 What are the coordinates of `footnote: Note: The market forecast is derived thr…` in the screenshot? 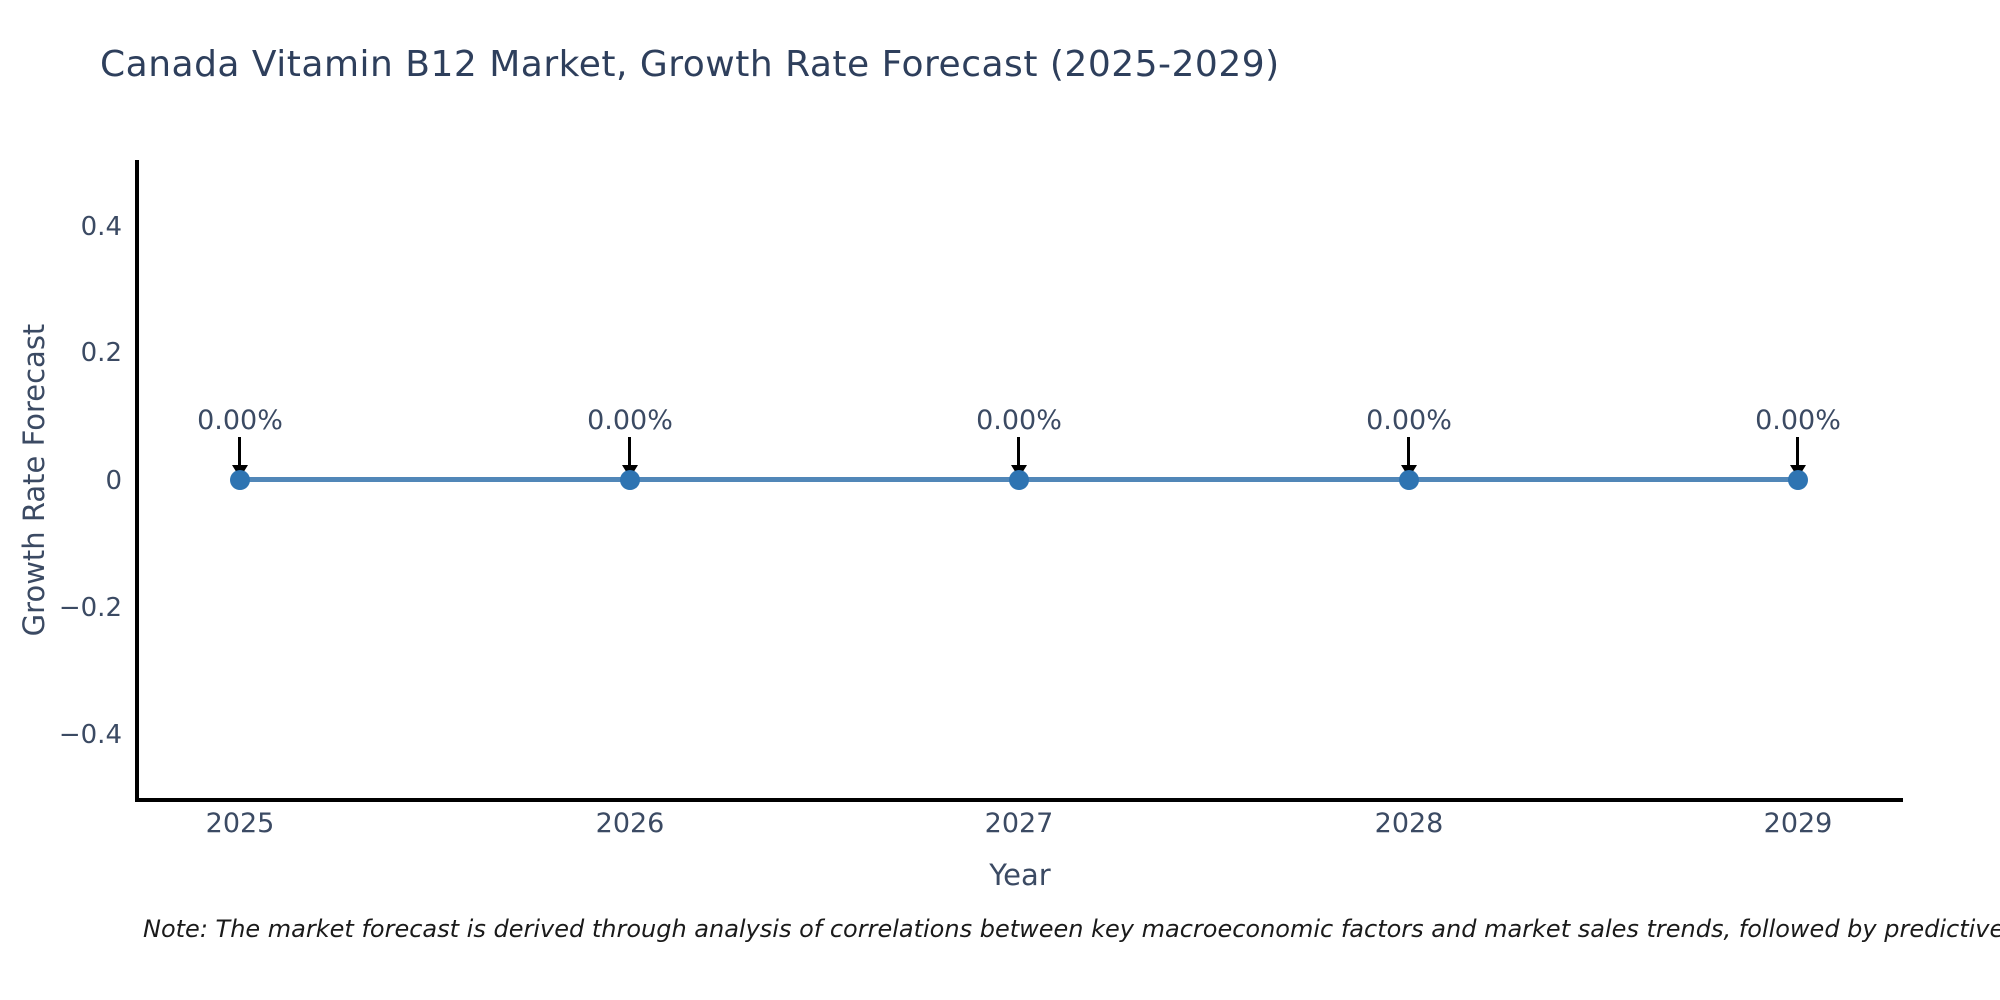 It's located at (1071, 929).